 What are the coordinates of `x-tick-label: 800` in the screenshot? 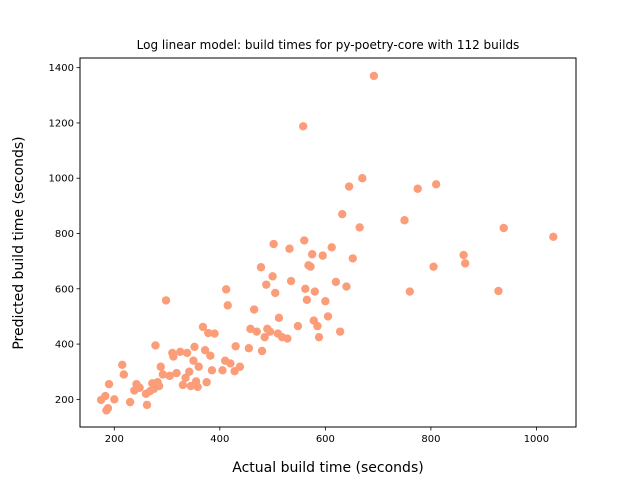 It's located at (430, 439).